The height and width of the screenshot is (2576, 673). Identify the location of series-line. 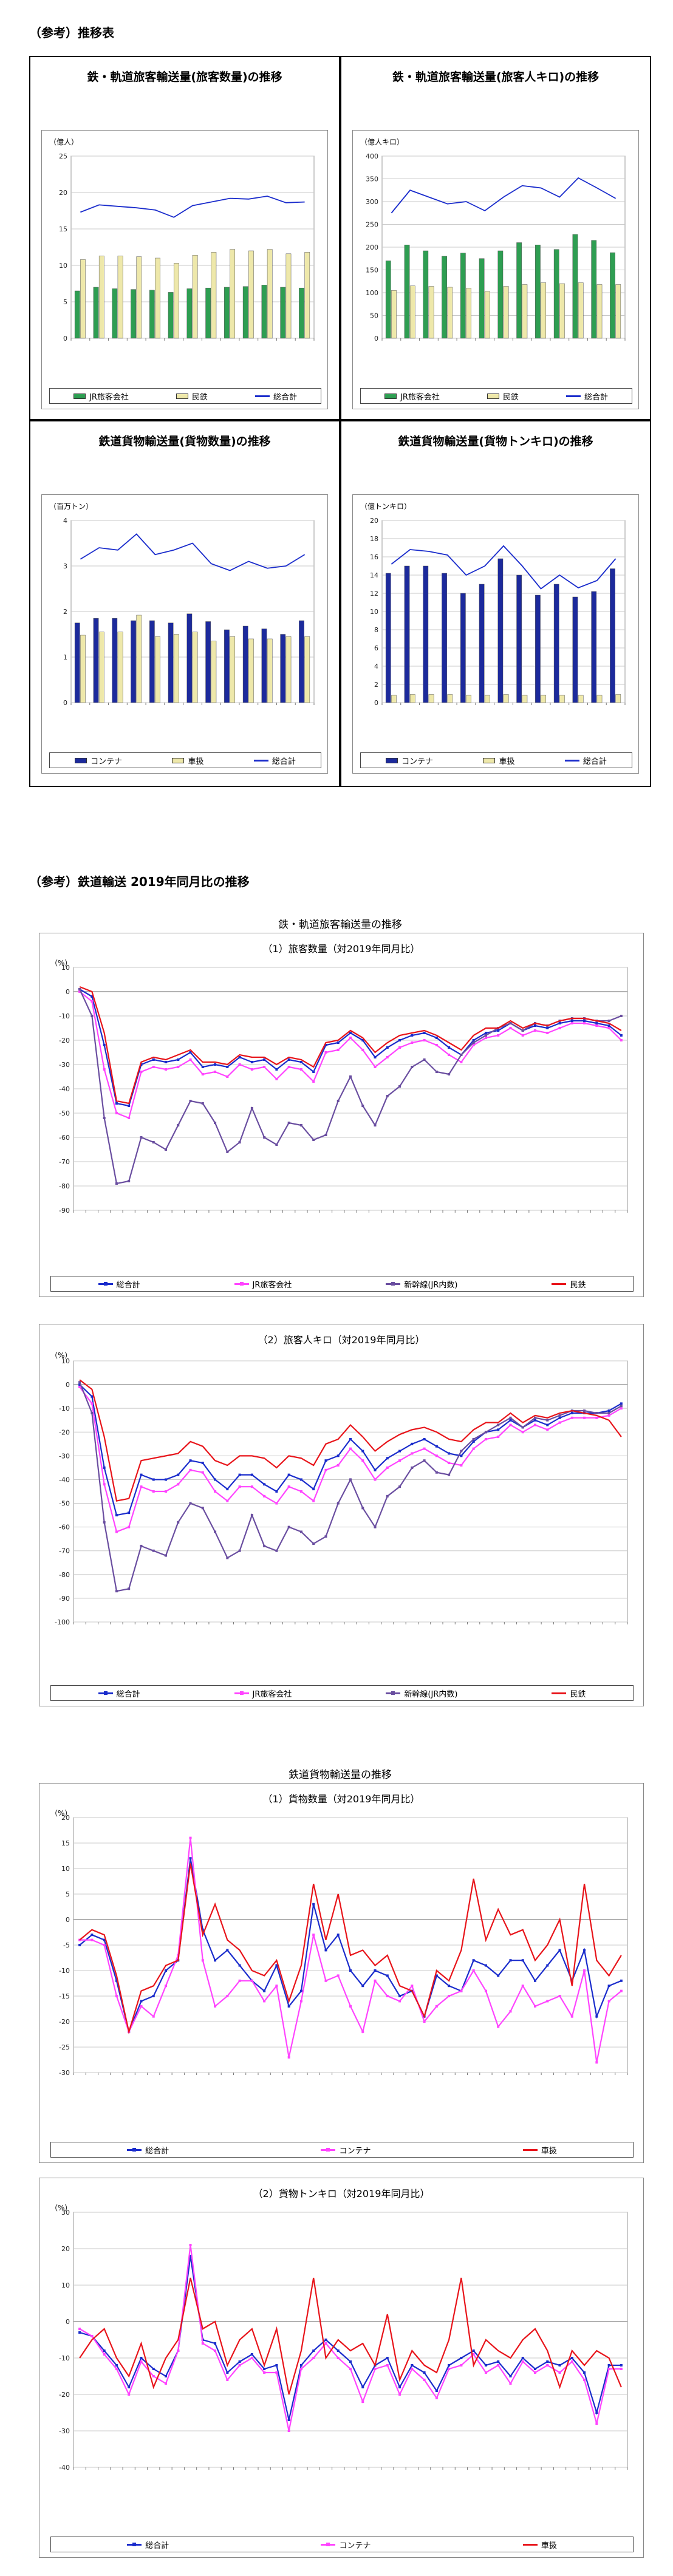
(350, 1441).